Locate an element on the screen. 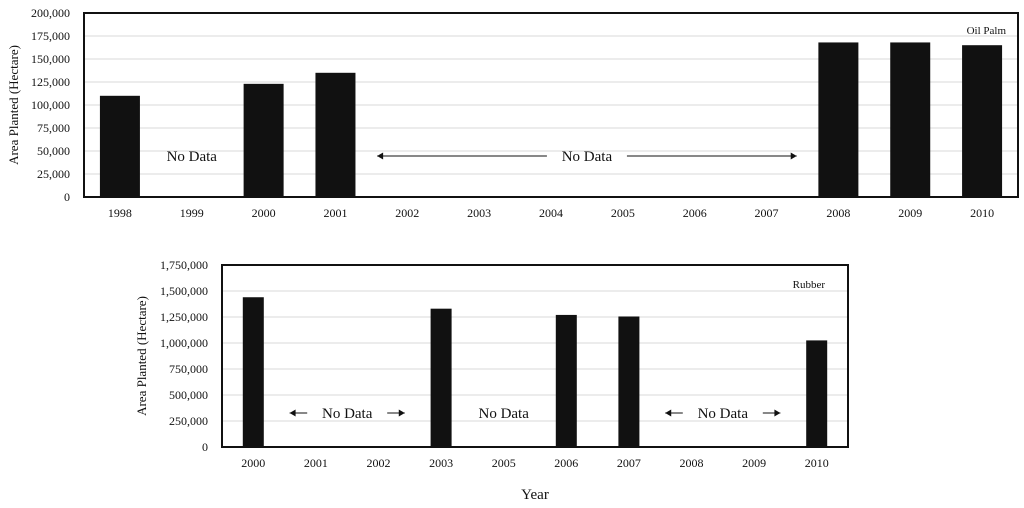 The width and height of the screenshot is (1024, 508). oil-palm-x-tick-label: 2002 is located at coordinates (407, 213).